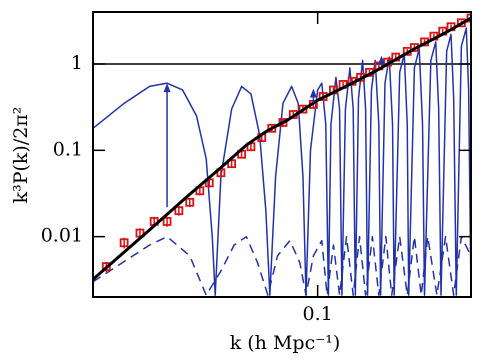 This screenshot has height=363, width=501. What do you see at coordinates (318, 314) in the screenshot?
I see `x-tick-label: 0.1` at bounding box center [318, 314].